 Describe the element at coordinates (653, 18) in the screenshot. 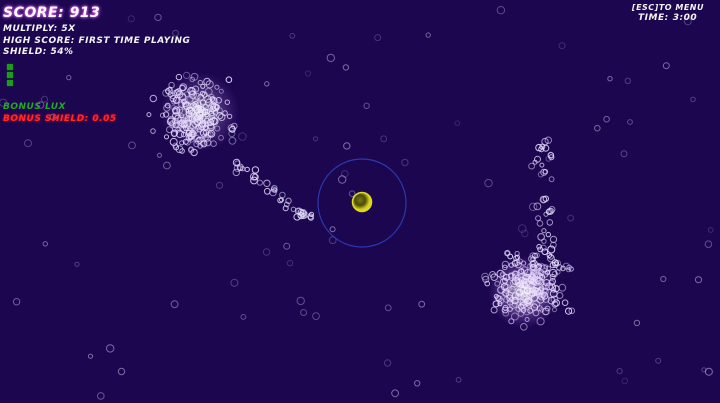

I see `time-label: TIME:` at that location.